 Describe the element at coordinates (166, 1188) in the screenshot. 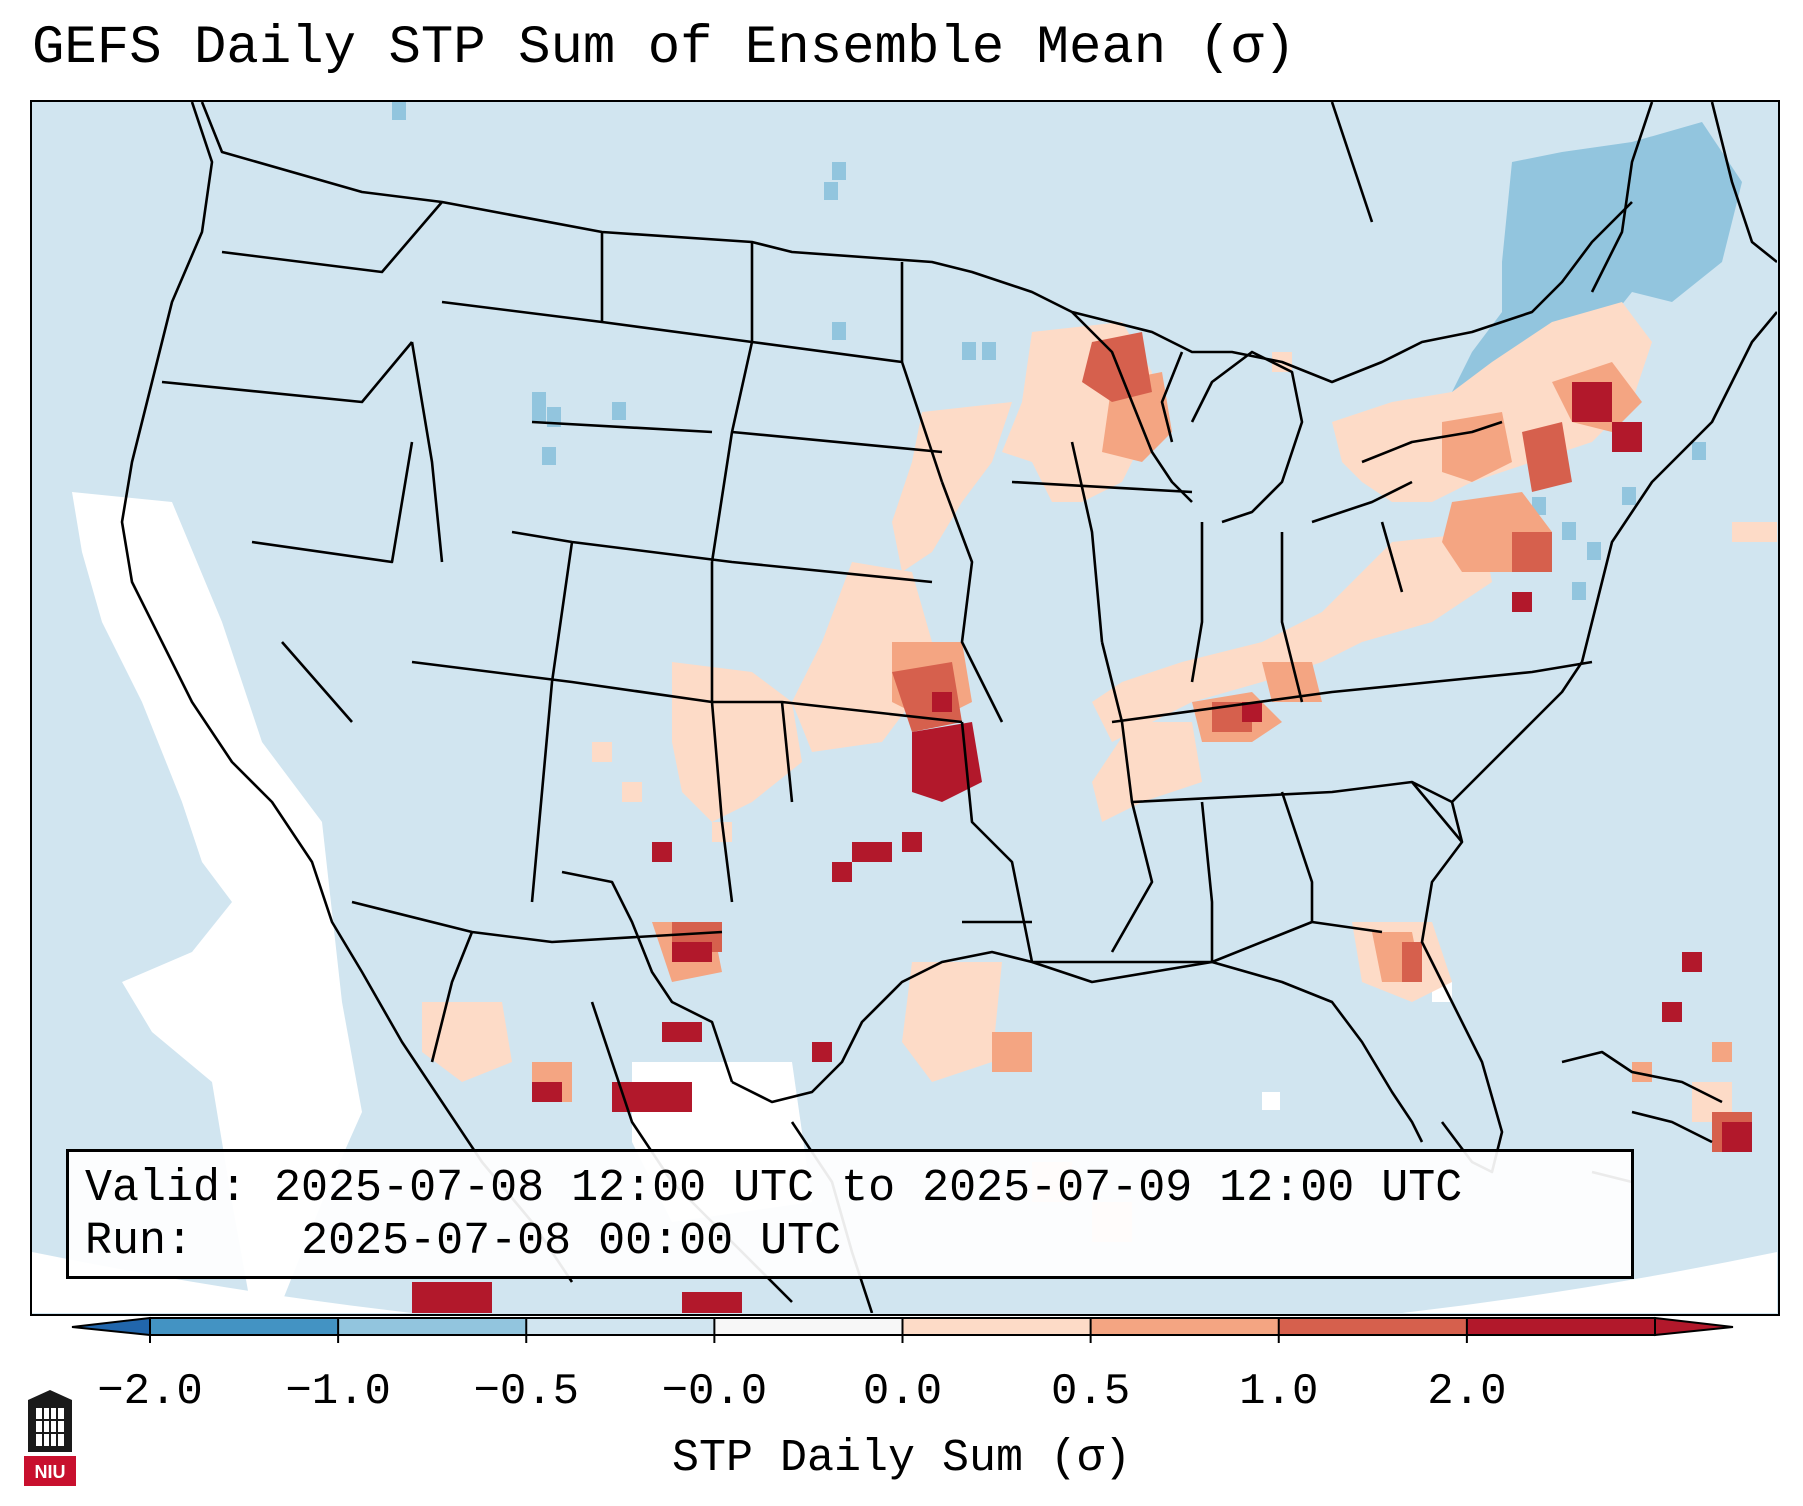

I see `valid-label: Valid:` at that location.